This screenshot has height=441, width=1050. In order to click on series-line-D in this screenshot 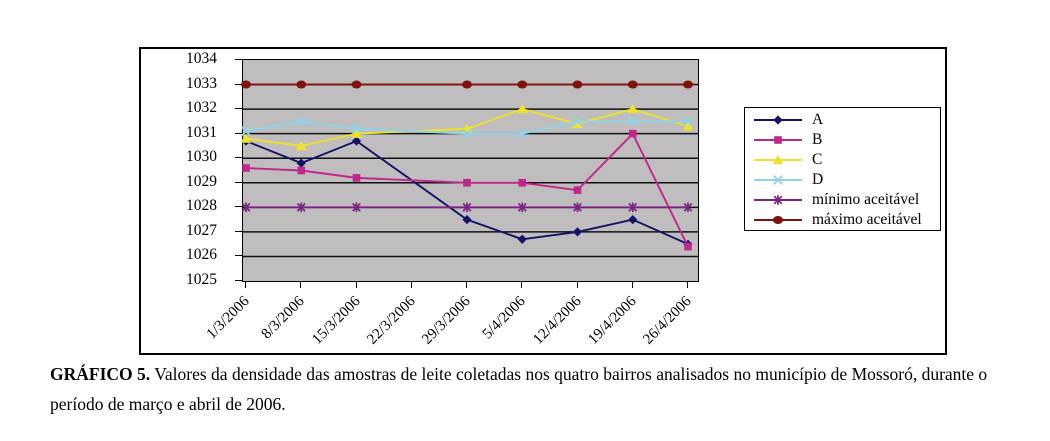, I will do `click(466, 127)`.